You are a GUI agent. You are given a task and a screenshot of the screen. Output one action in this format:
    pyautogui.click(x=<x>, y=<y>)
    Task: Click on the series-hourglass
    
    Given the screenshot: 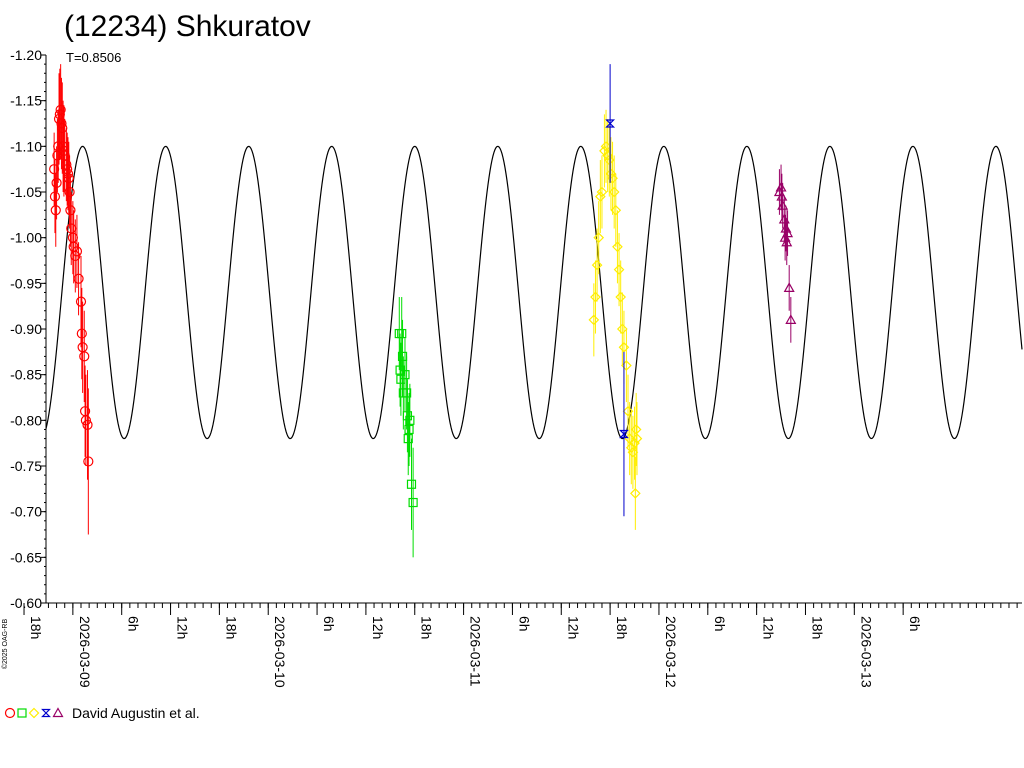 What is the action you would take?
    pyautogui.click(x=617, y=290)
    